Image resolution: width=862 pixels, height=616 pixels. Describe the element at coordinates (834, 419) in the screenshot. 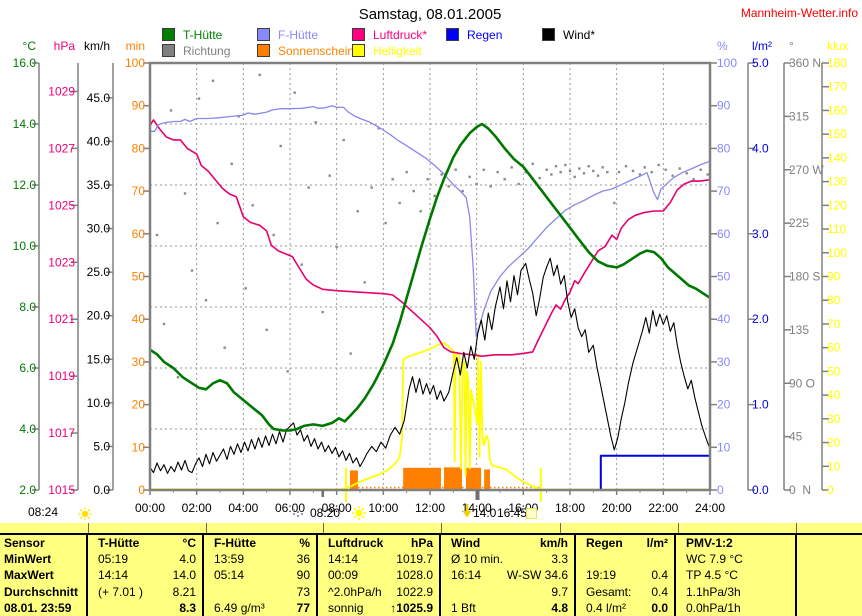

I see `axis-tick-label-klux: 30` at that location.